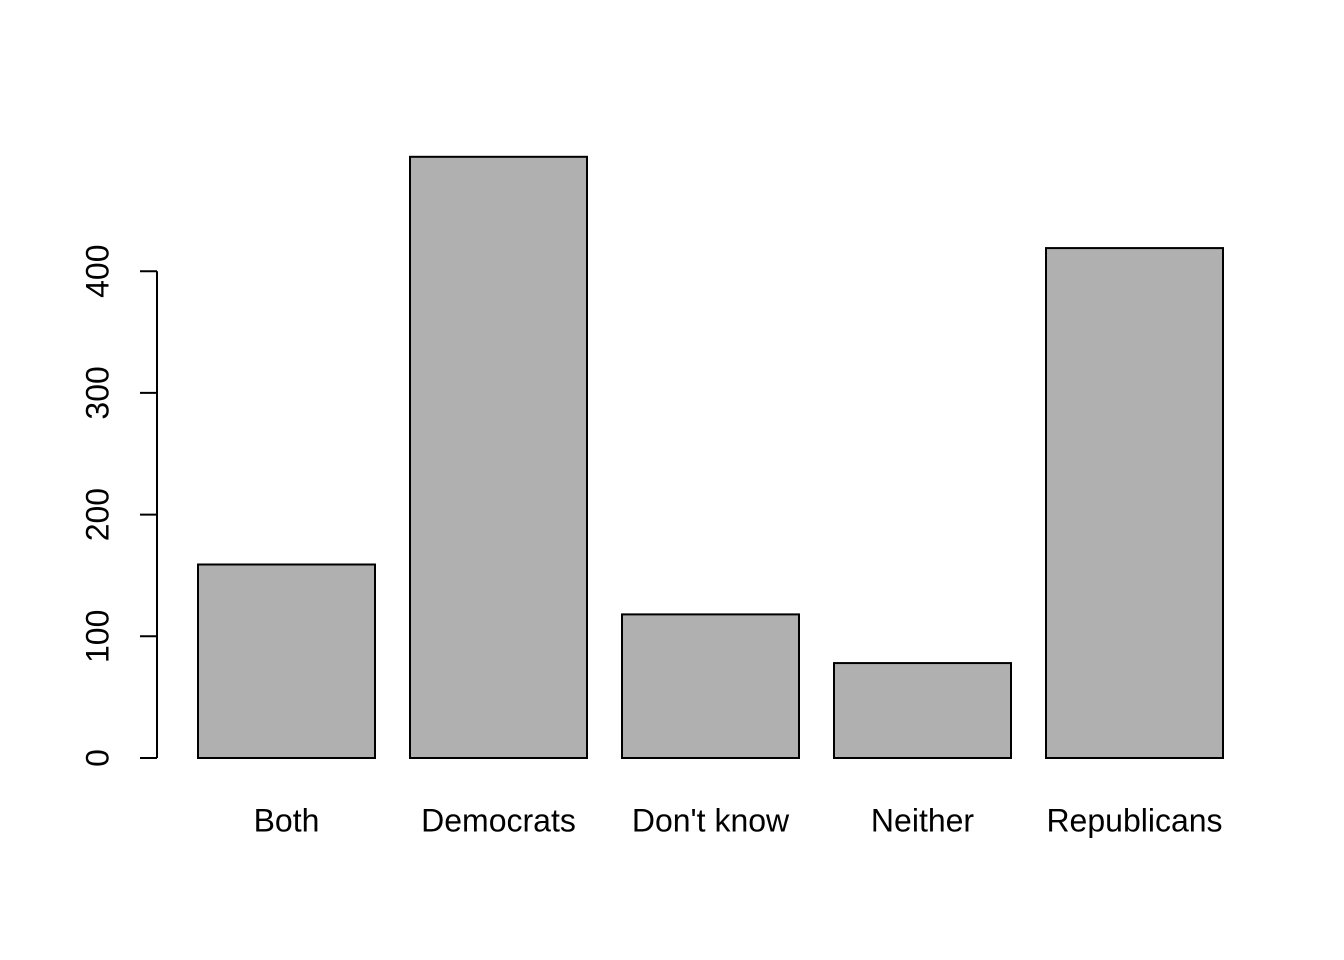 The width and height of the screenshot is (1344, 960). What do you see at coordinates (498, 457) in the screenshot?
I see `bar-democrats` at bounding box center [498, 457].